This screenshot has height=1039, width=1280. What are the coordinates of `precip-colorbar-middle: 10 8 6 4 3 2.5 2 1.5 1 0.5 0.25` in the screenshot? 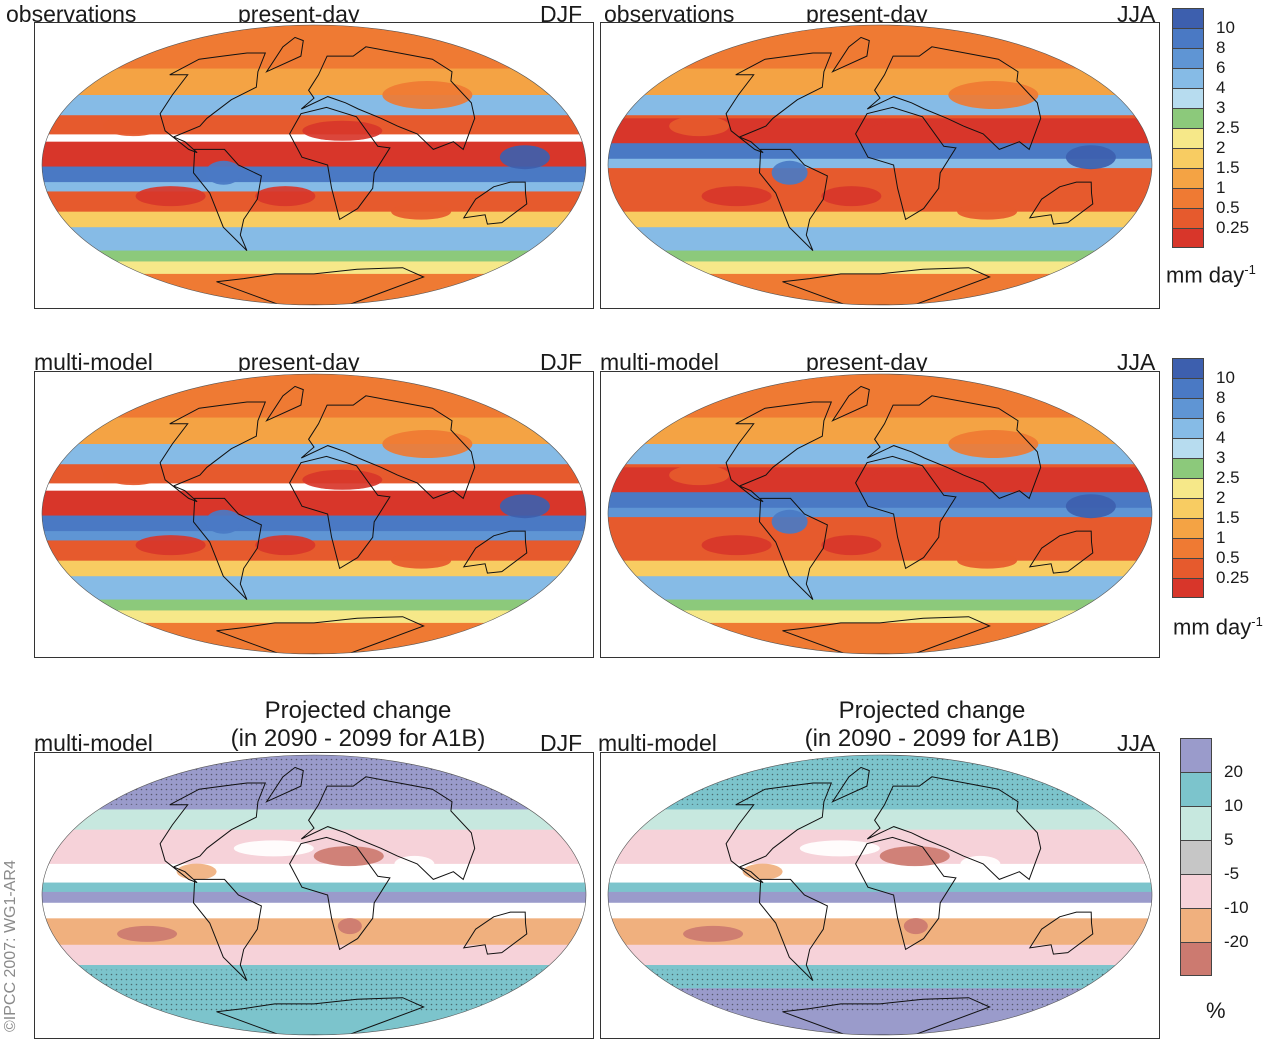 It's located at (1222, 478).